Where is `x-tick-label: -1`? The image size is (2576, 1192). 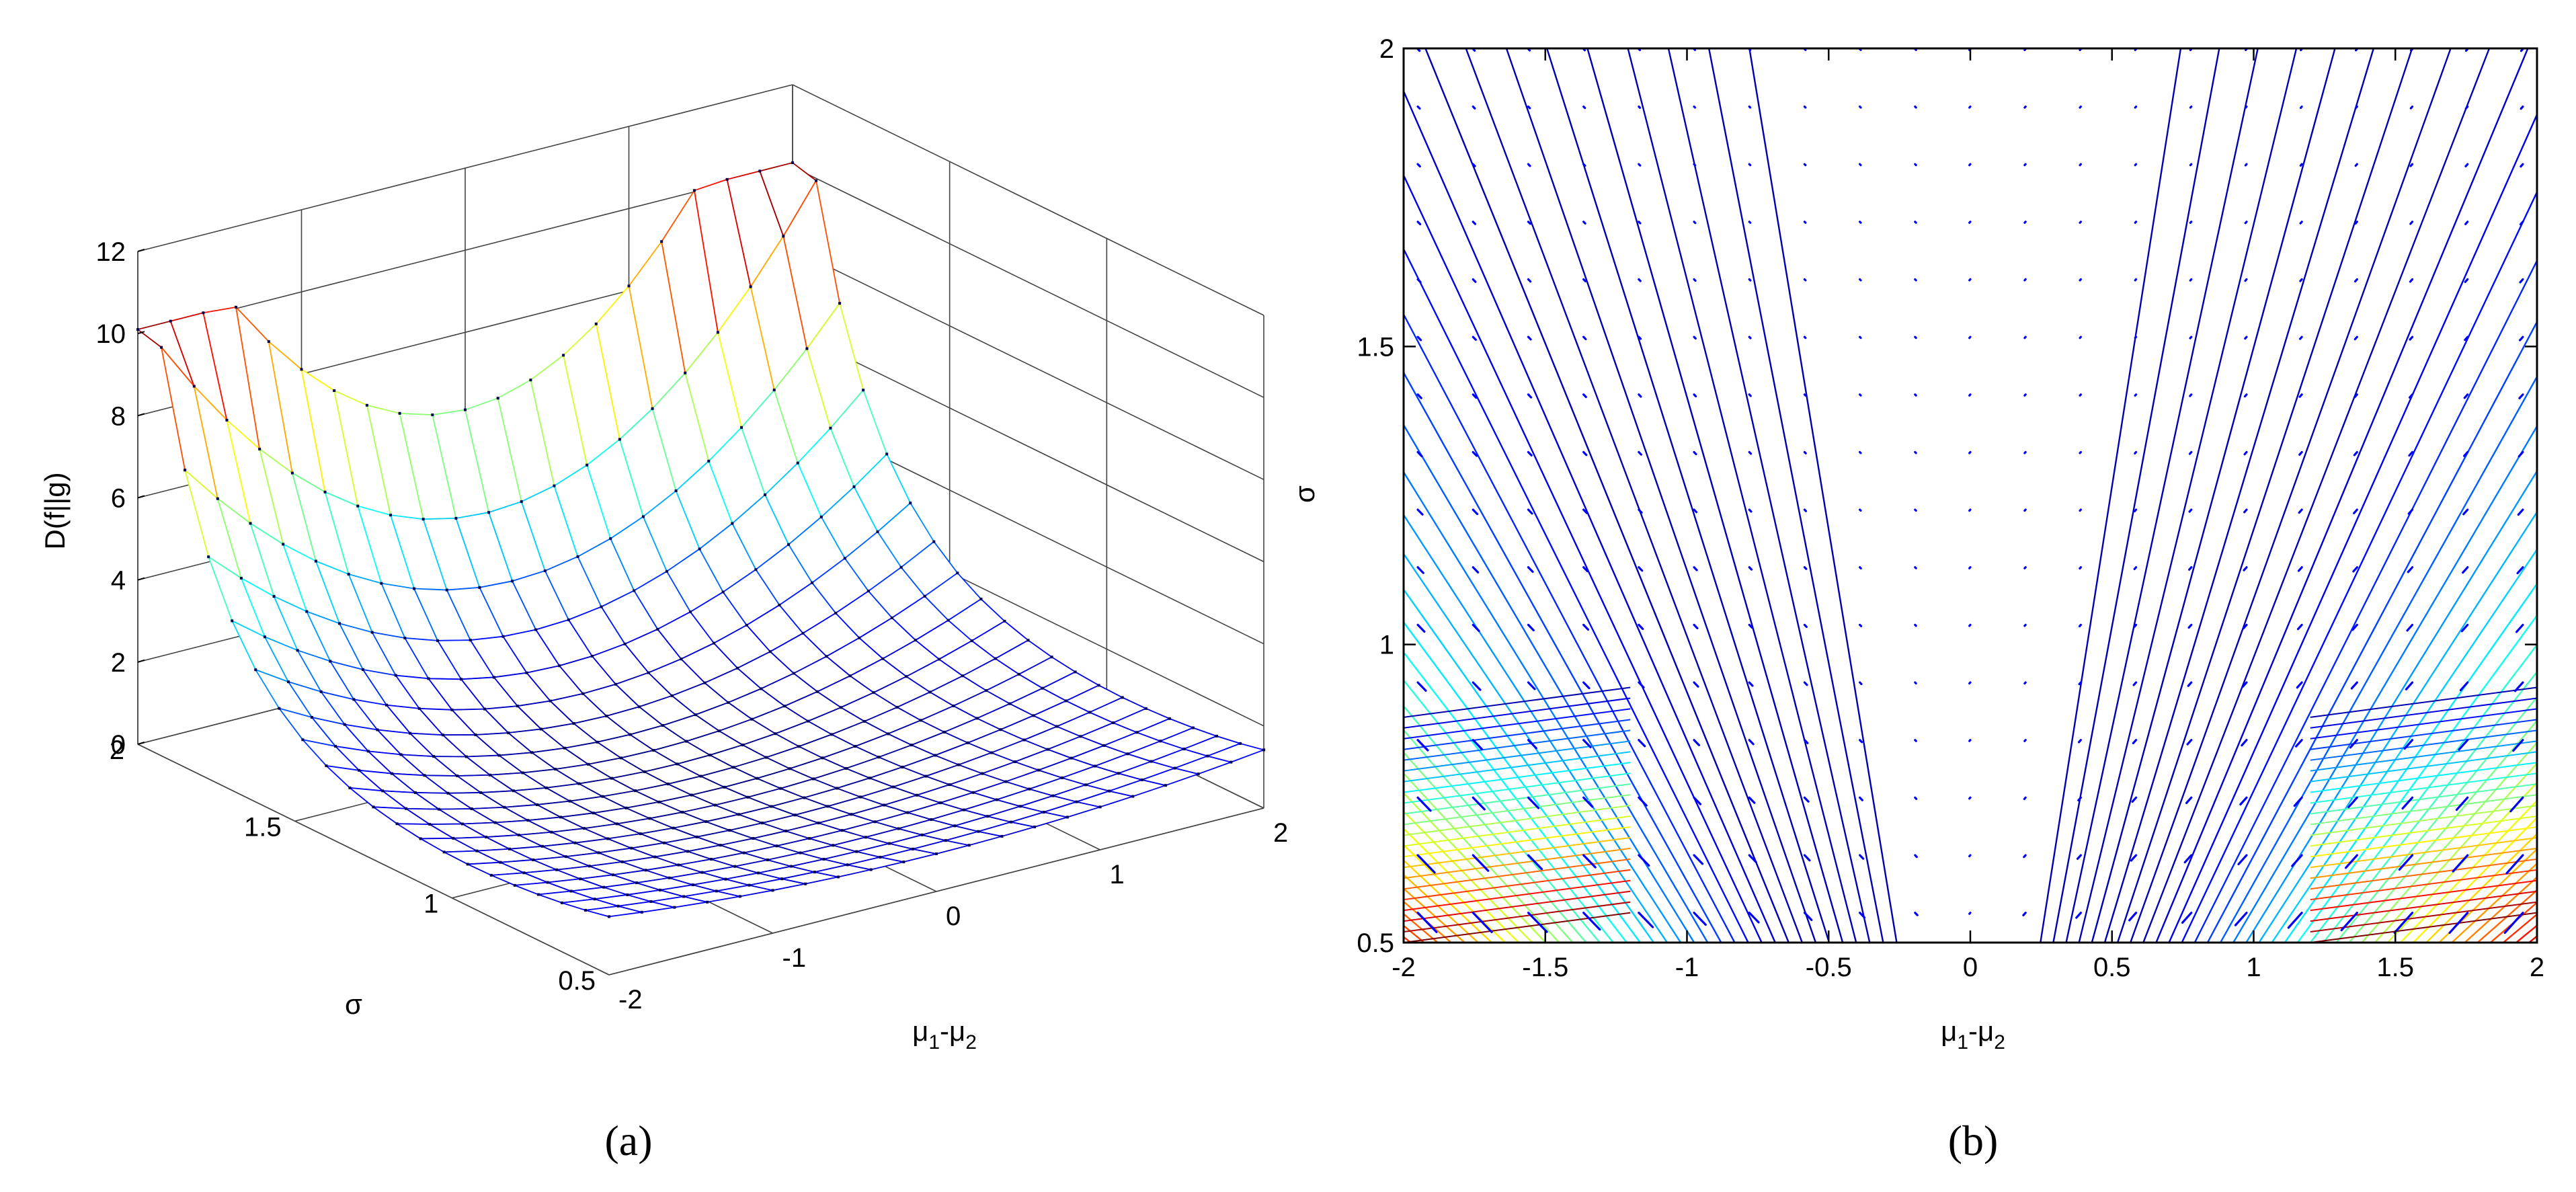
x-tick-label: -1 is located at coordinates (1687, 967).